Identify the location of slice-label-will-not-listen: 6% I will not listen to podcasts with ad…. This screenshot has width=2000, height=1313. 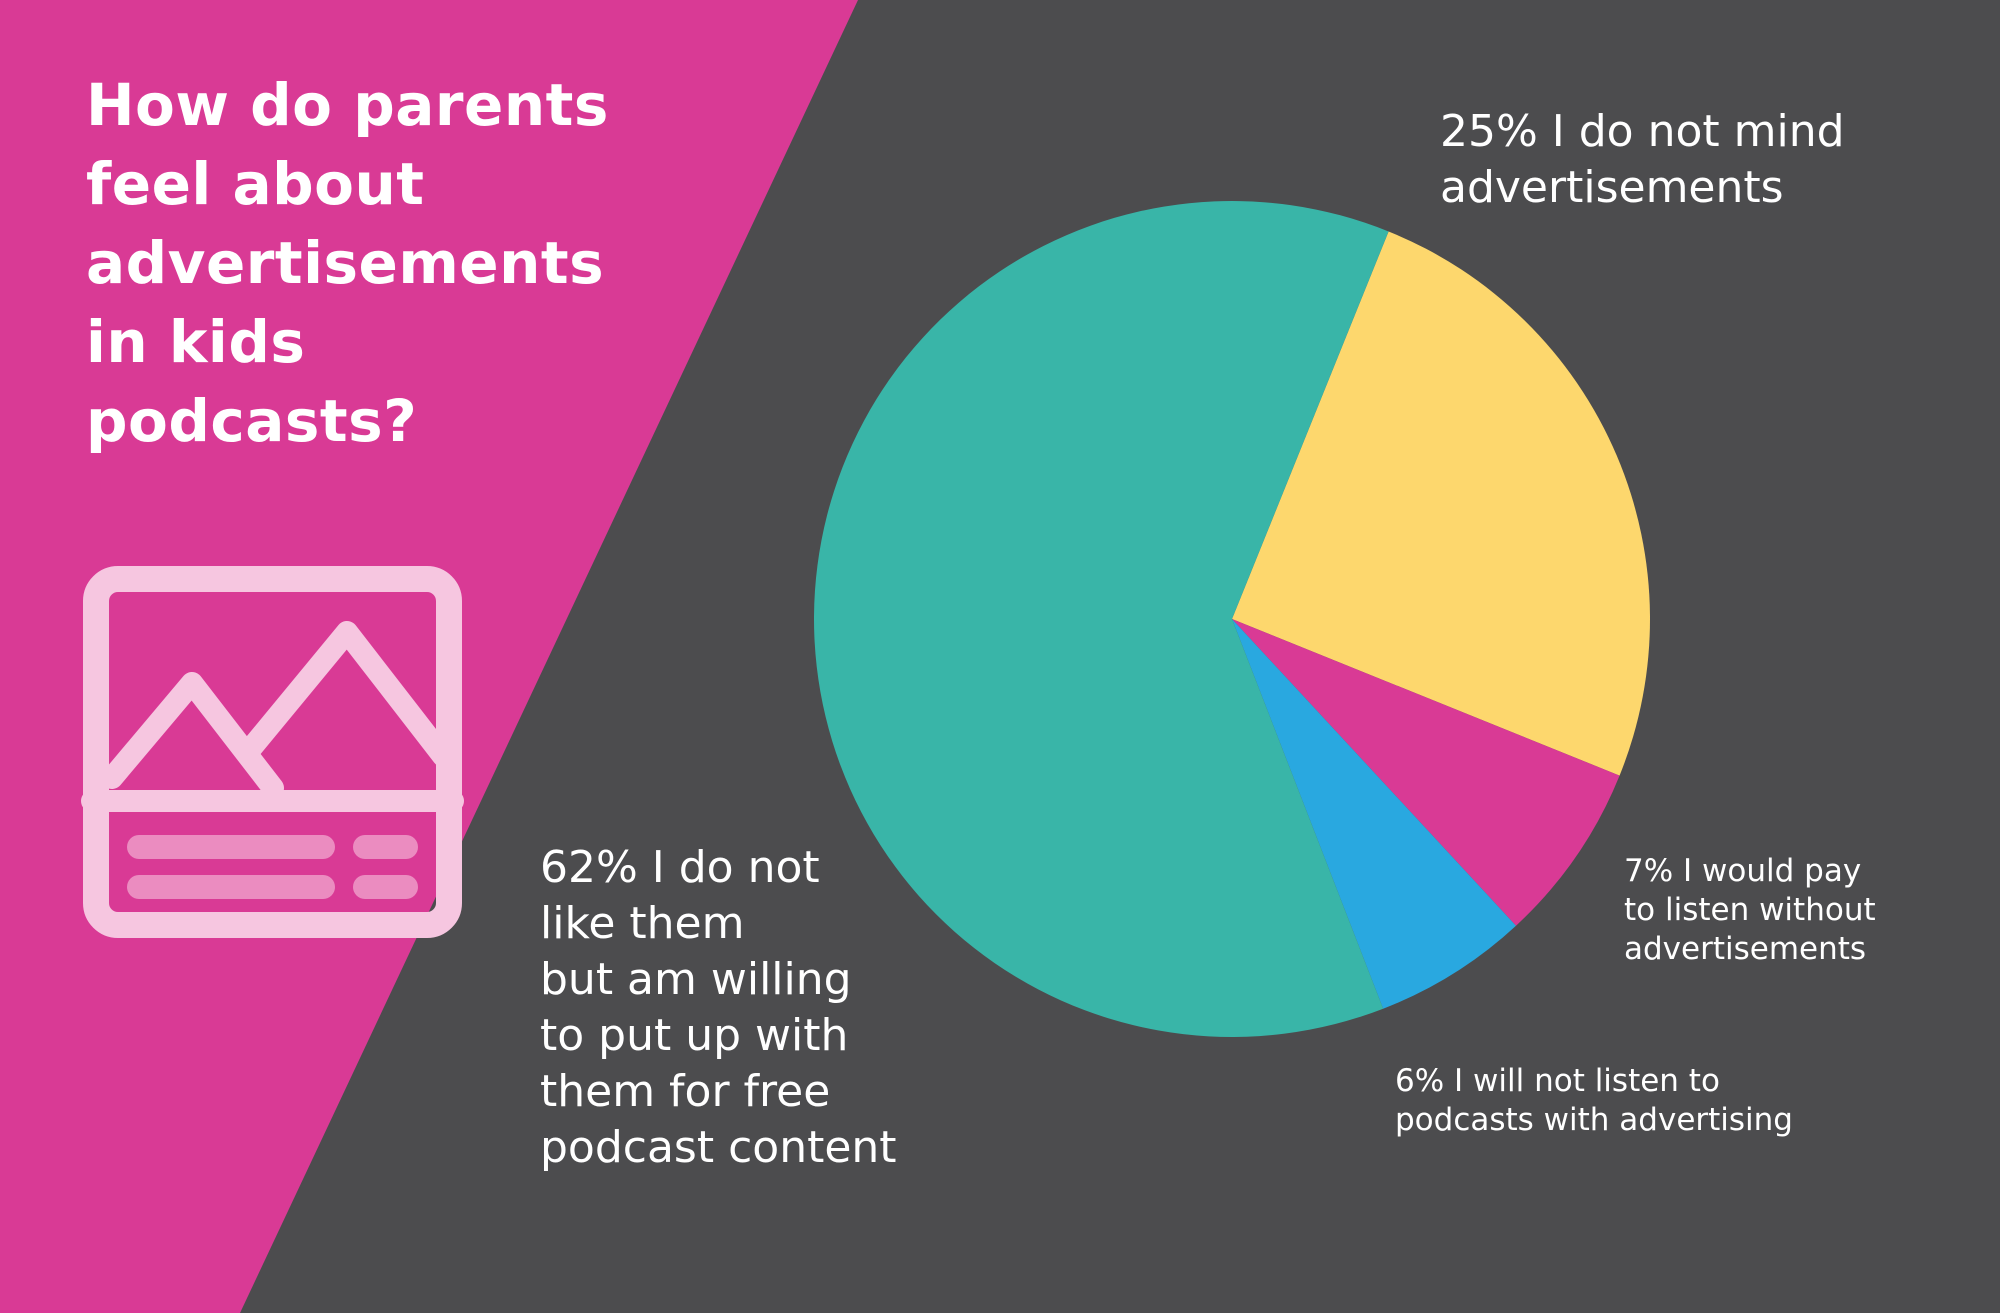
(1594, 1100).